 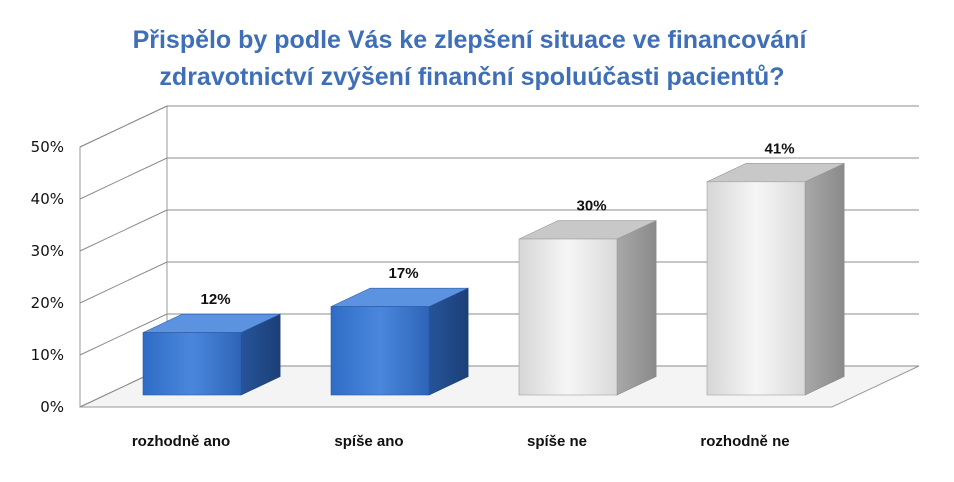 What do you see at coordinates (47, 251) in the screenshot?
I see `y-tick-label: 30%` at bounding box center [47, 251].